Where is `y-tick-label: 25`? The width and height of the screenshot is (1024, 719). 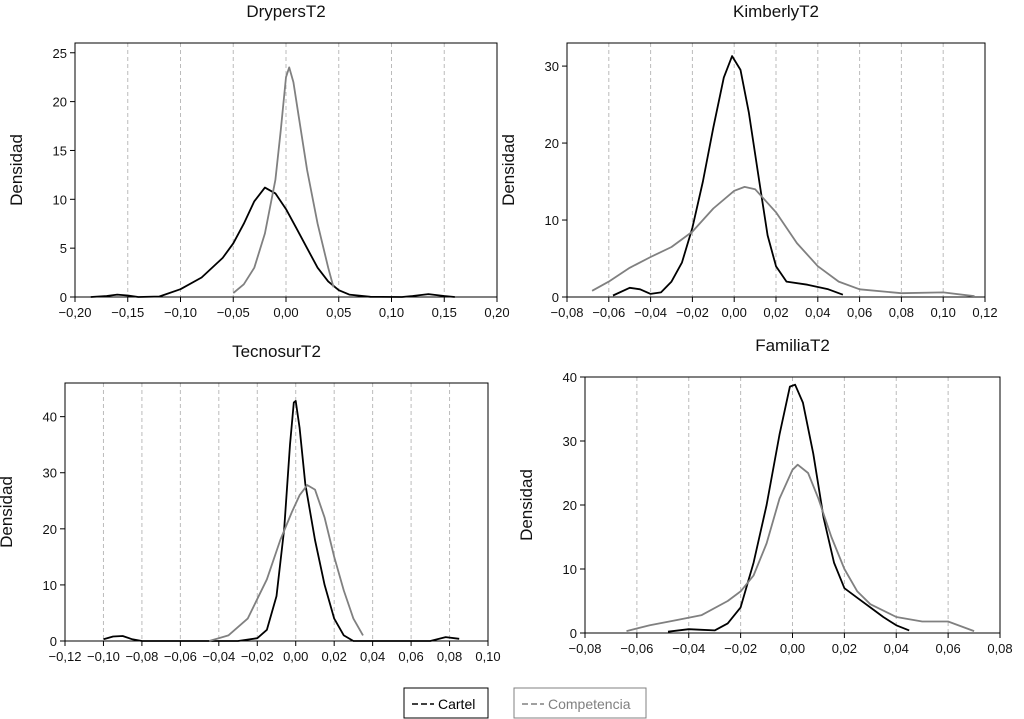
y-tick-label: 25 is located at coordinates (60, 53).